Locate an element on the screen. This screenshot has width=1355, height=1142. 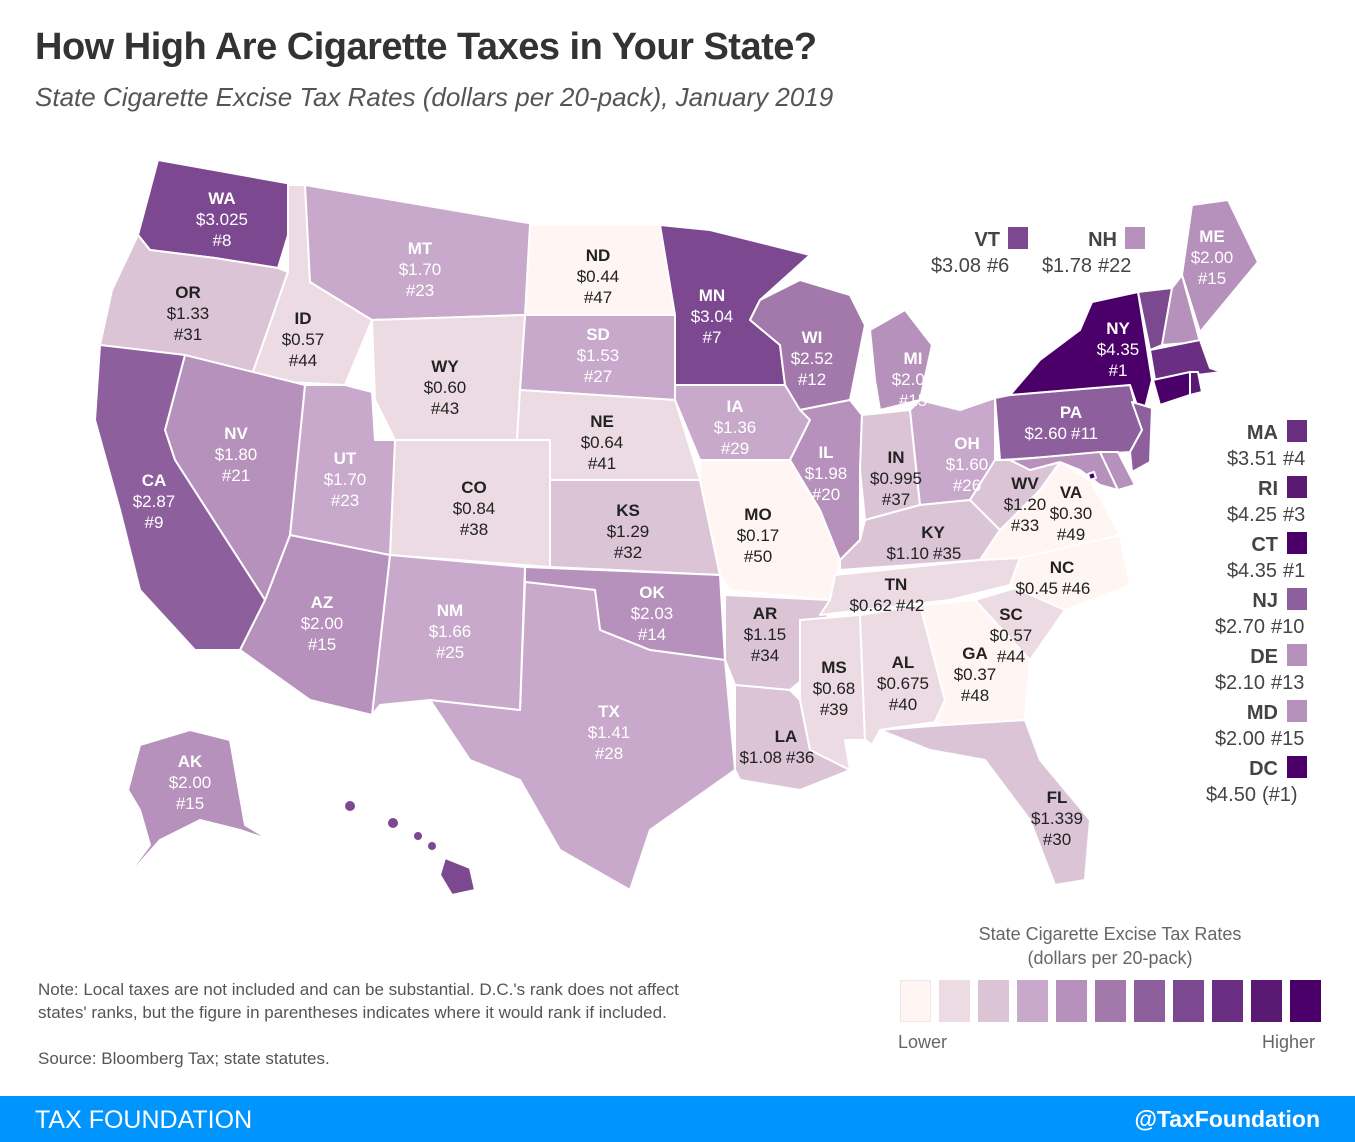
state-label-wy: WY $0.60 #43 is located at coordinates (445, 387).